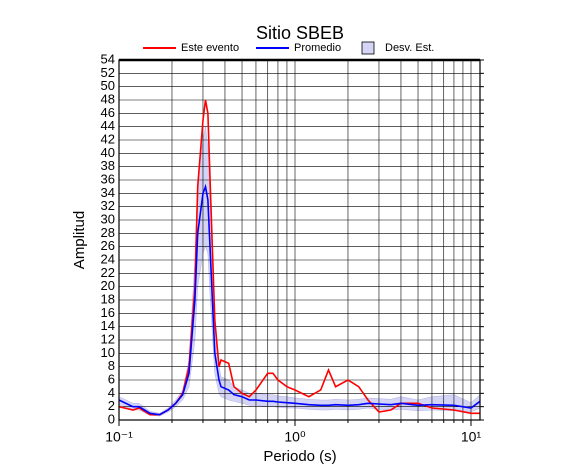 Image resolution: width=586 pixels, height=475 pixels. Describe the element at coordinates (108, 285) in the screenshot. I see `y-tick-label: 20` at that location.